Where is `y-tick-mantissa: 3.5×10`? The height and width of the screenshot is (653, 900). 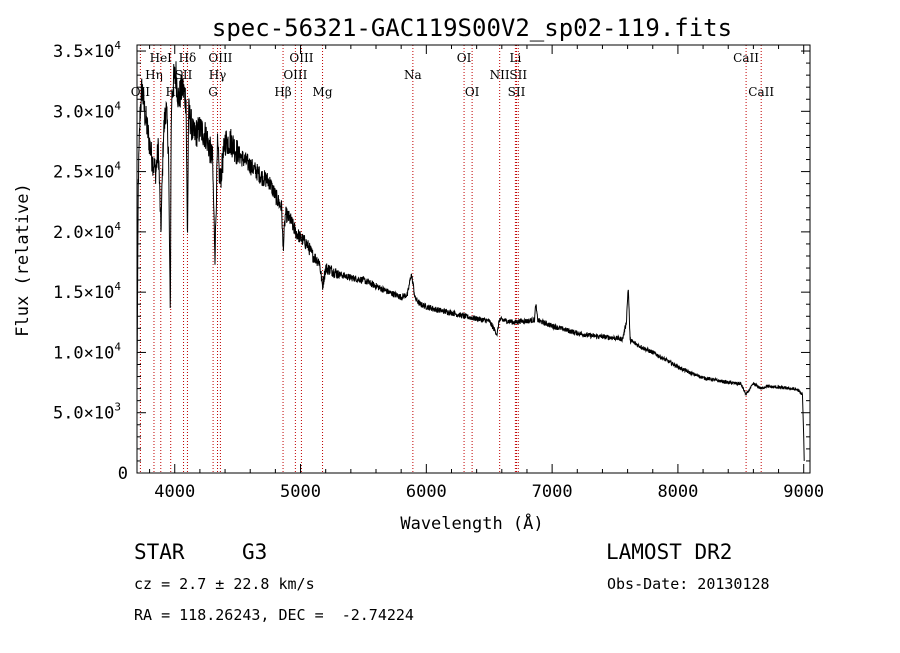 y-tick-mantissa: 3.5×10 is located at coordinates (83, 52).